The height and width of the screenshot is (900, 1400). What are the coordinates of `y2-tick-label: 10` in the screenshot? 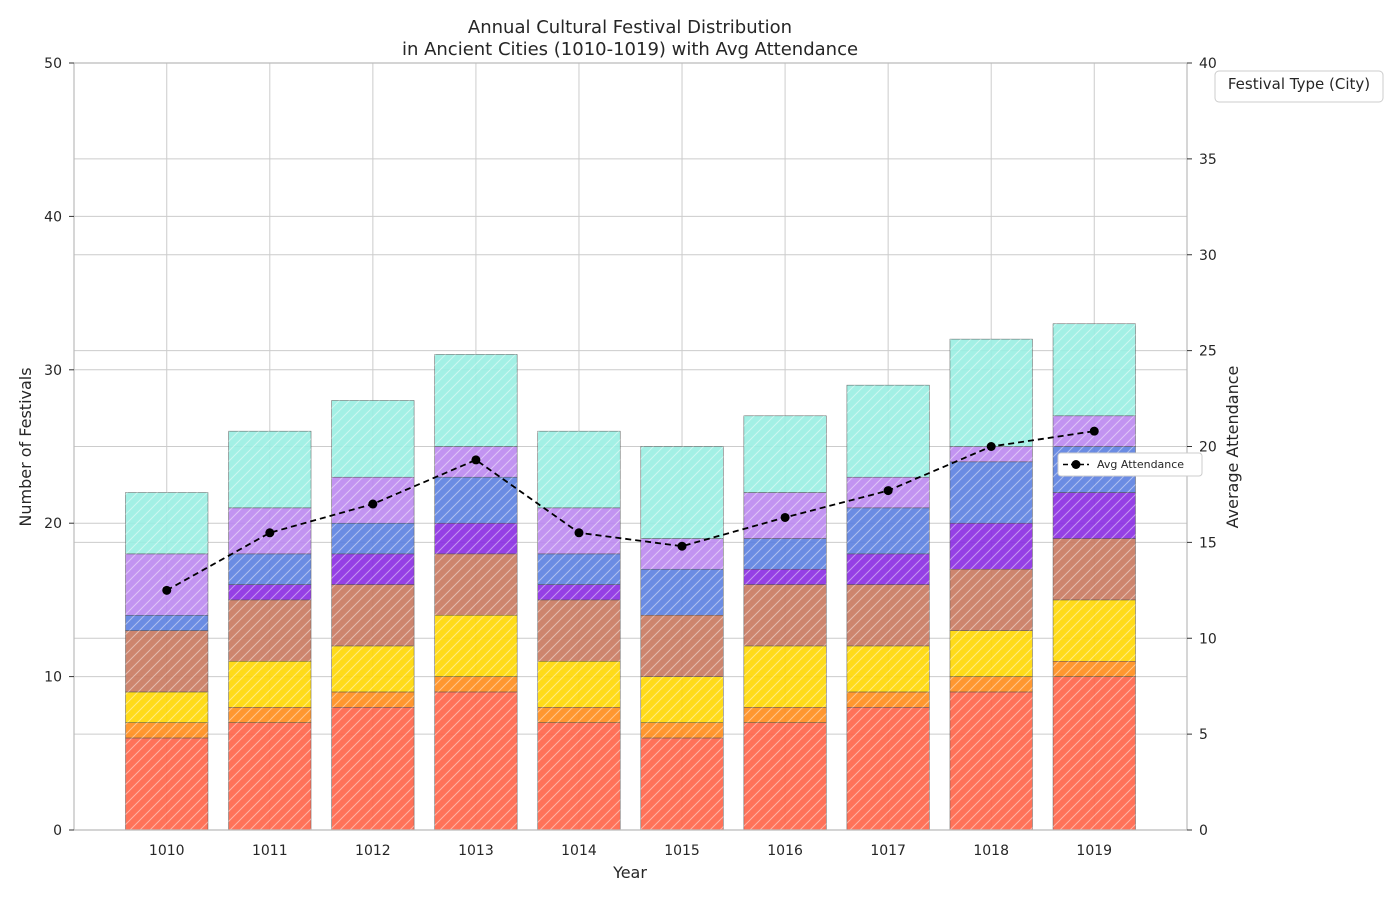 It's located at (1208, 639).